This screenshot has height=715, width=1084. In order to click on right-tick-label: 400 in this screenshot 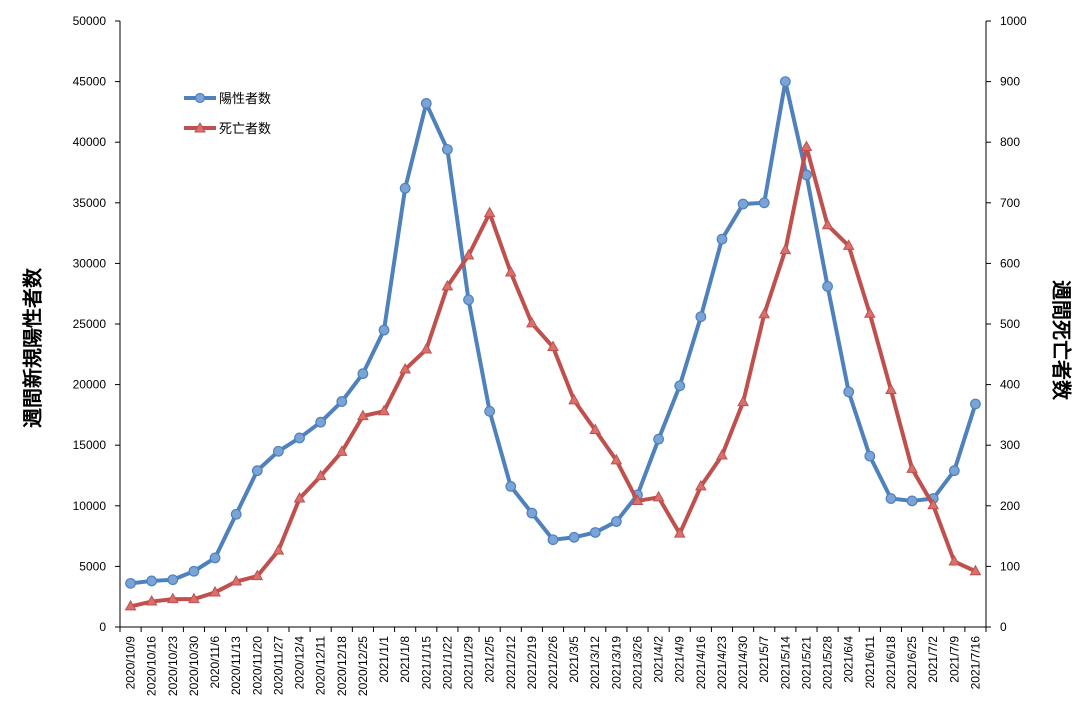, I will do `click(1010, 385)`.